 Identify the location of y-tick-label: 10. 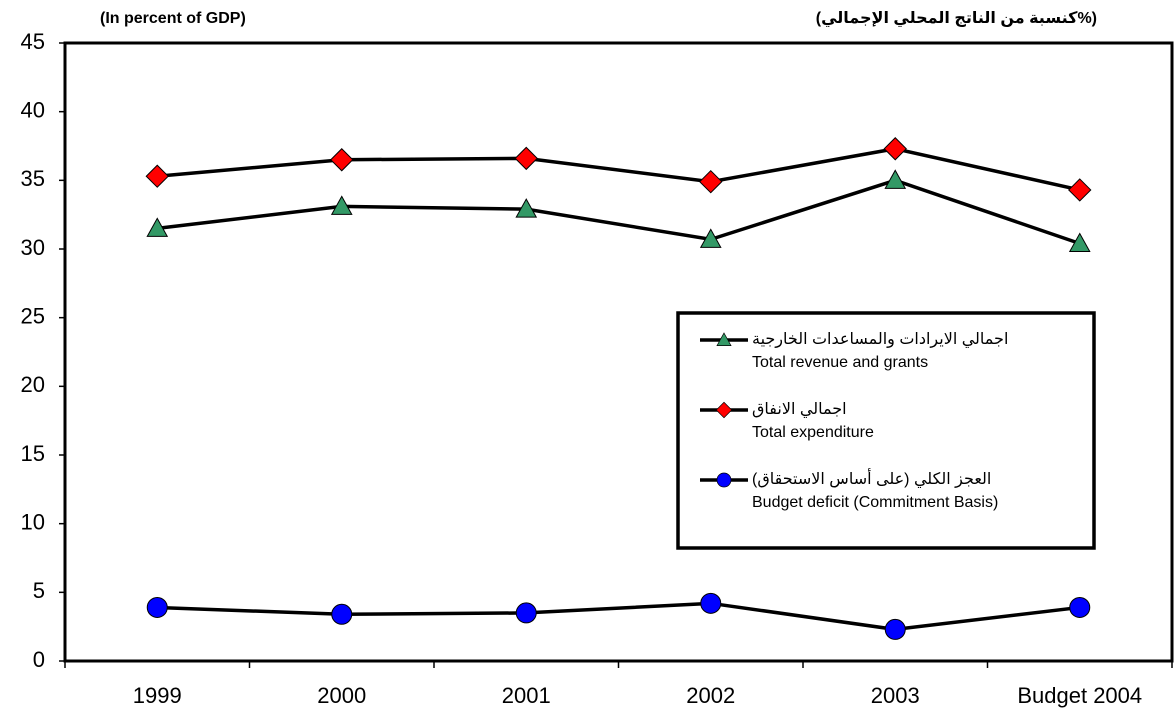
(33, 521).